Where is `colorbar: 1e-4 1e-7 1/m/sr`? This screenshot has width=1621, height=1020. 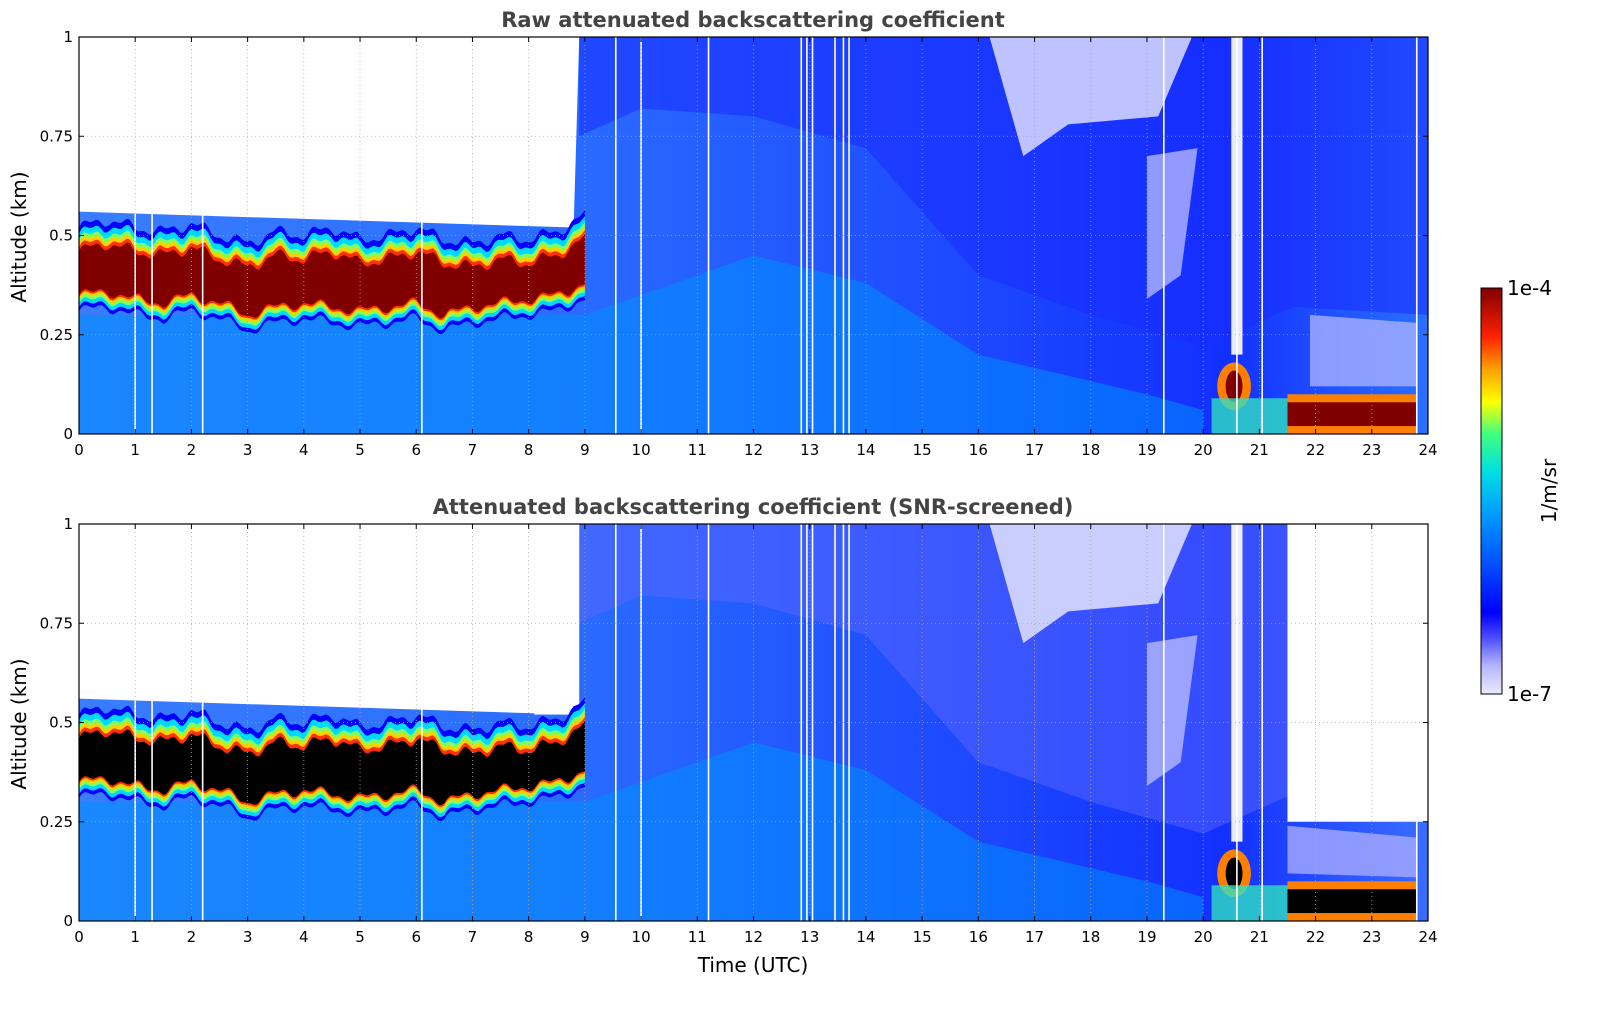 colorbar: 1e-4 1e-7 1/m/sr is located at coordinates (1520, 491).